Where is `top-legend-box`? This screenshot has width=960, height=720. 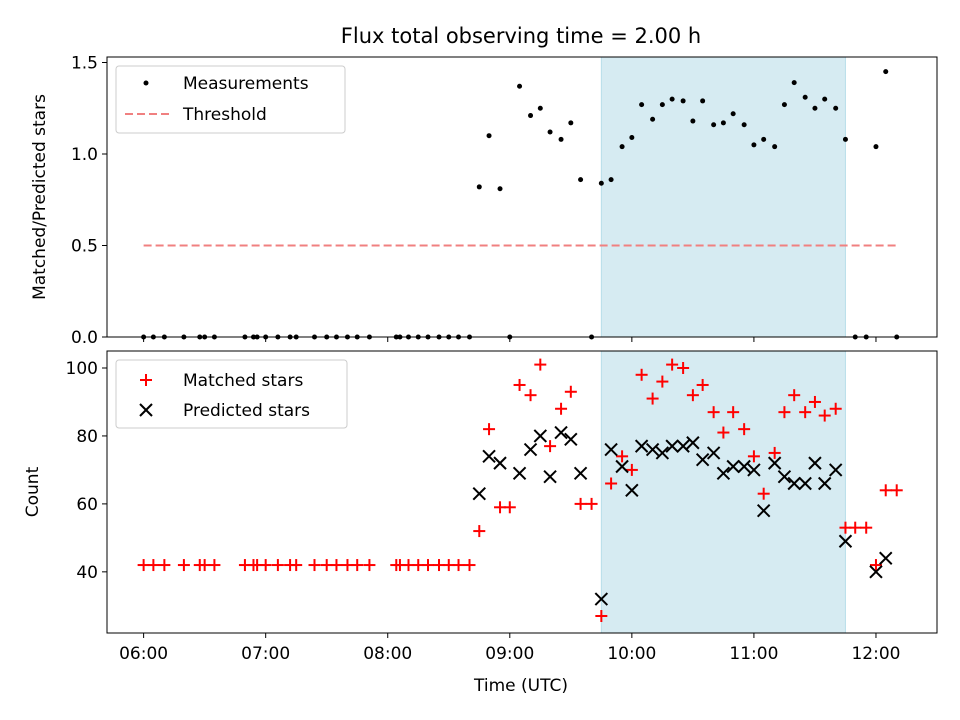 top-legend-box is located at coordinates (230, 99).